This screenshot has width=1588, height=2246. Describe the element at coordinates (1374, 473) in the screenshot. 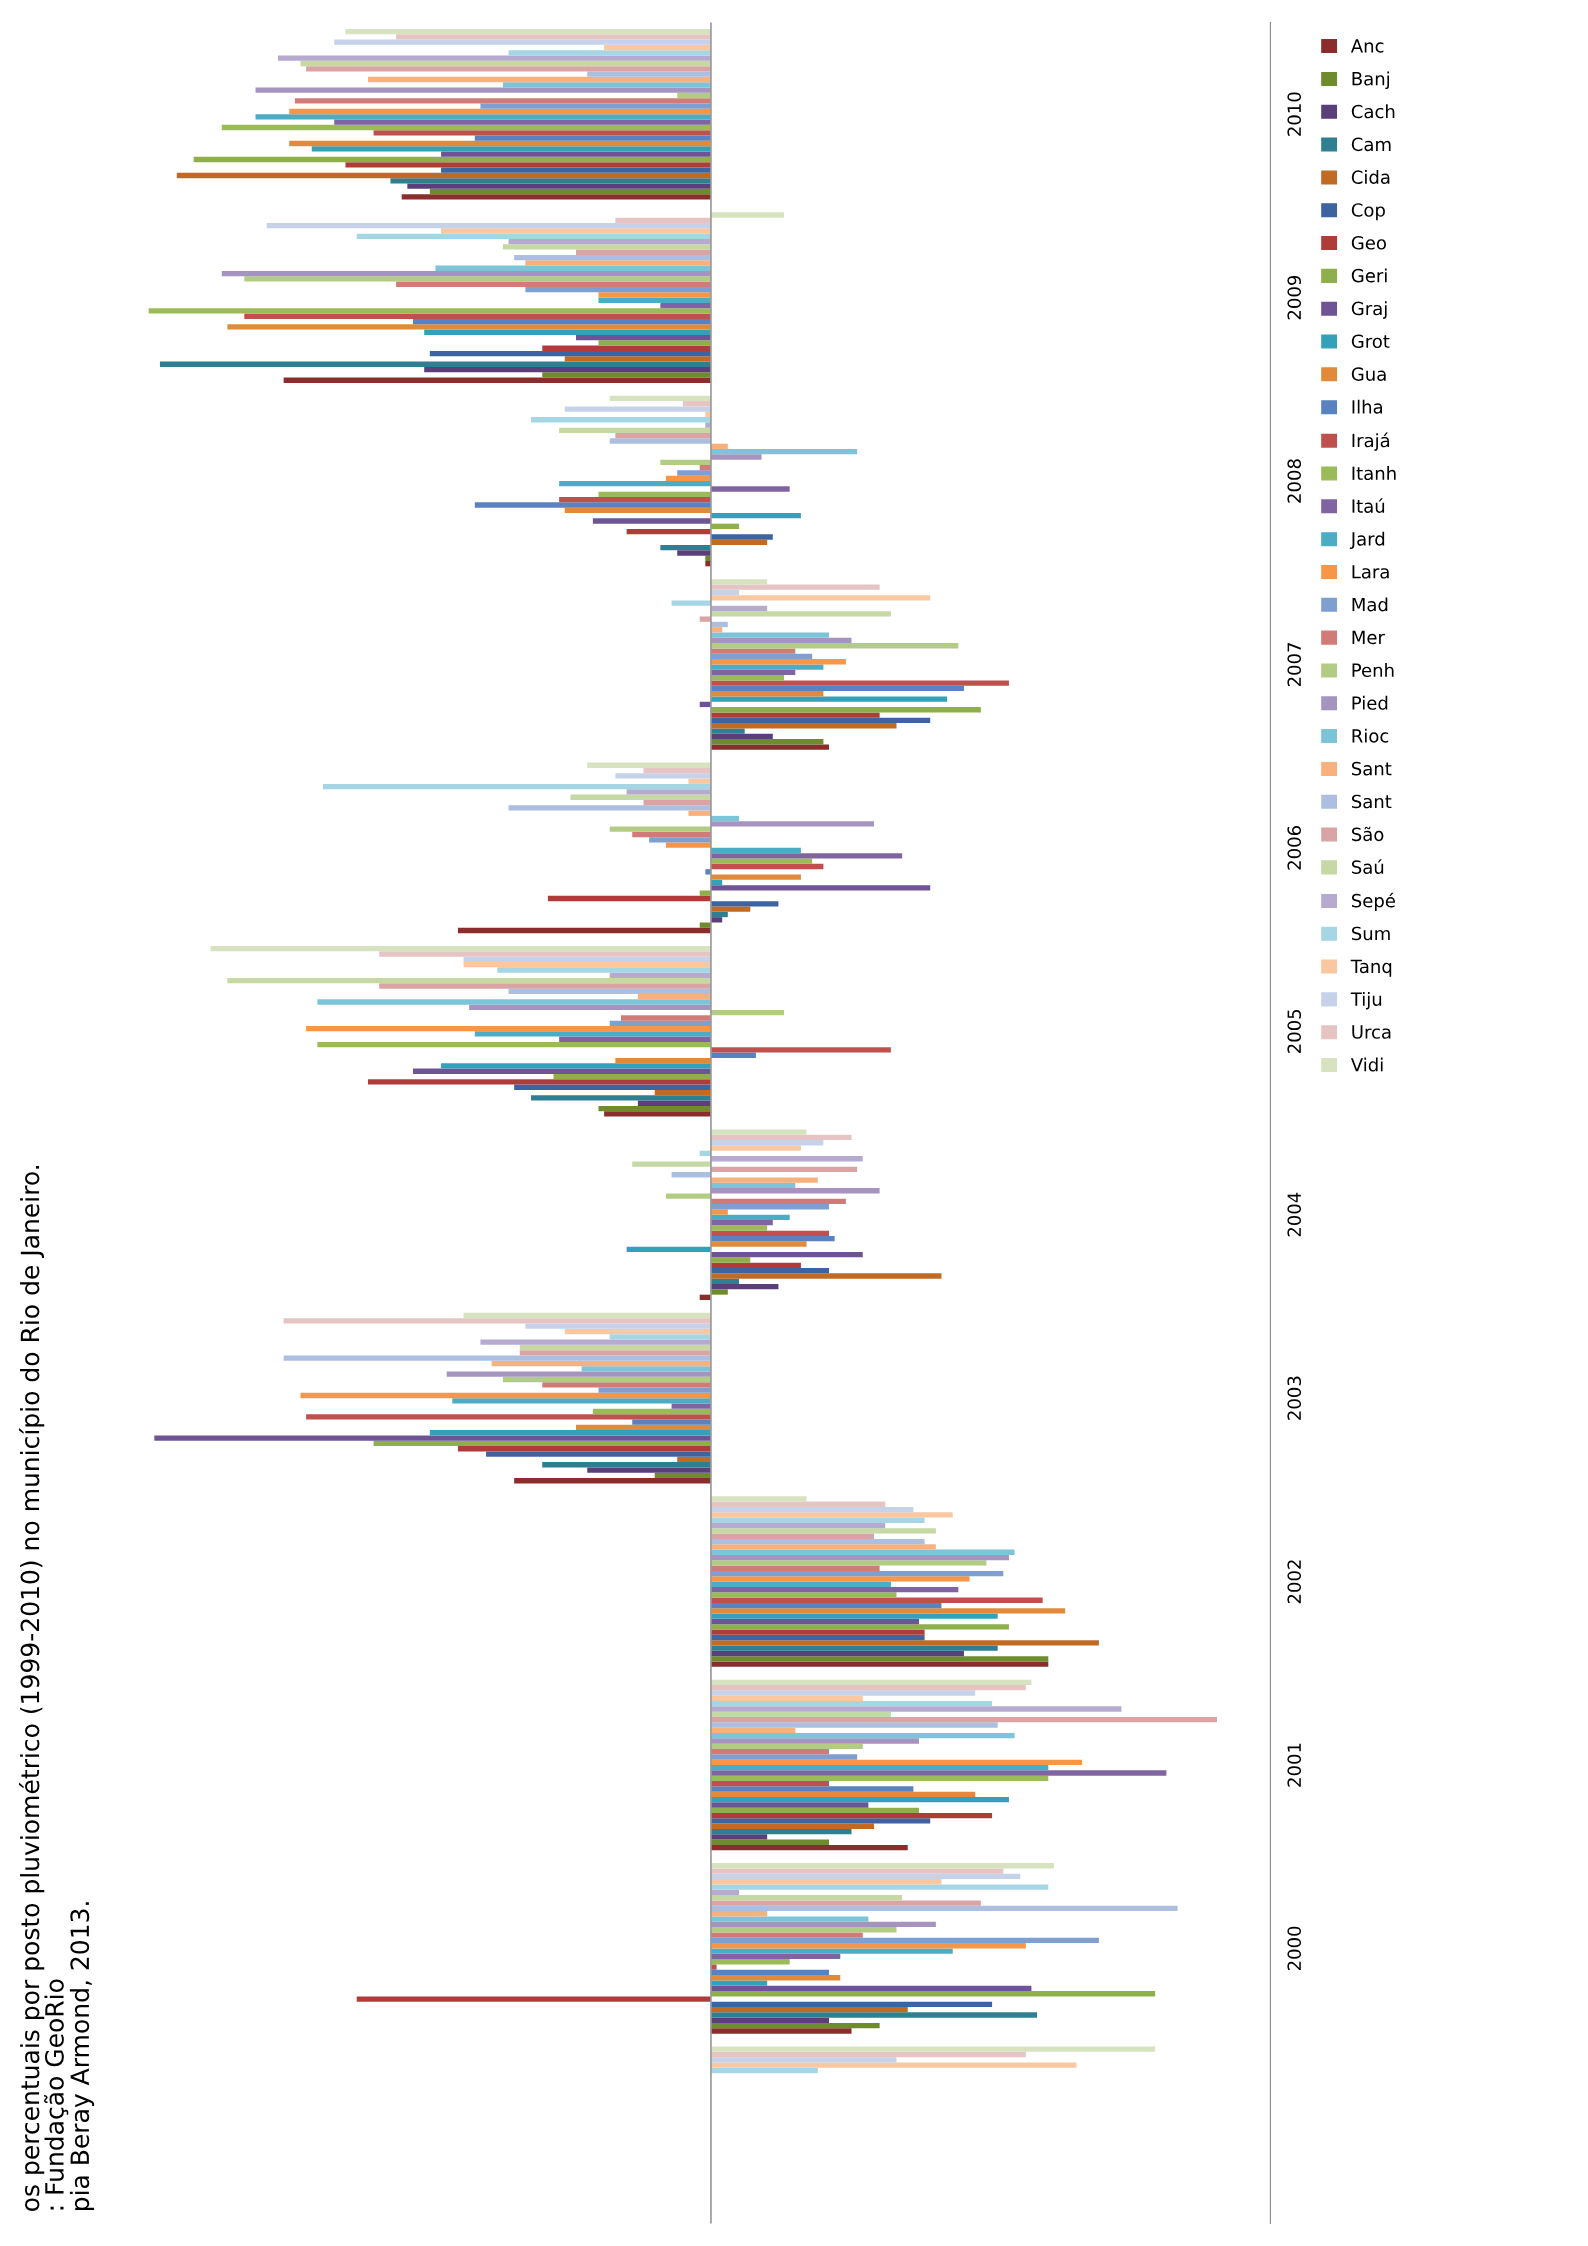

I see `legend-label: Itanh` at that location.